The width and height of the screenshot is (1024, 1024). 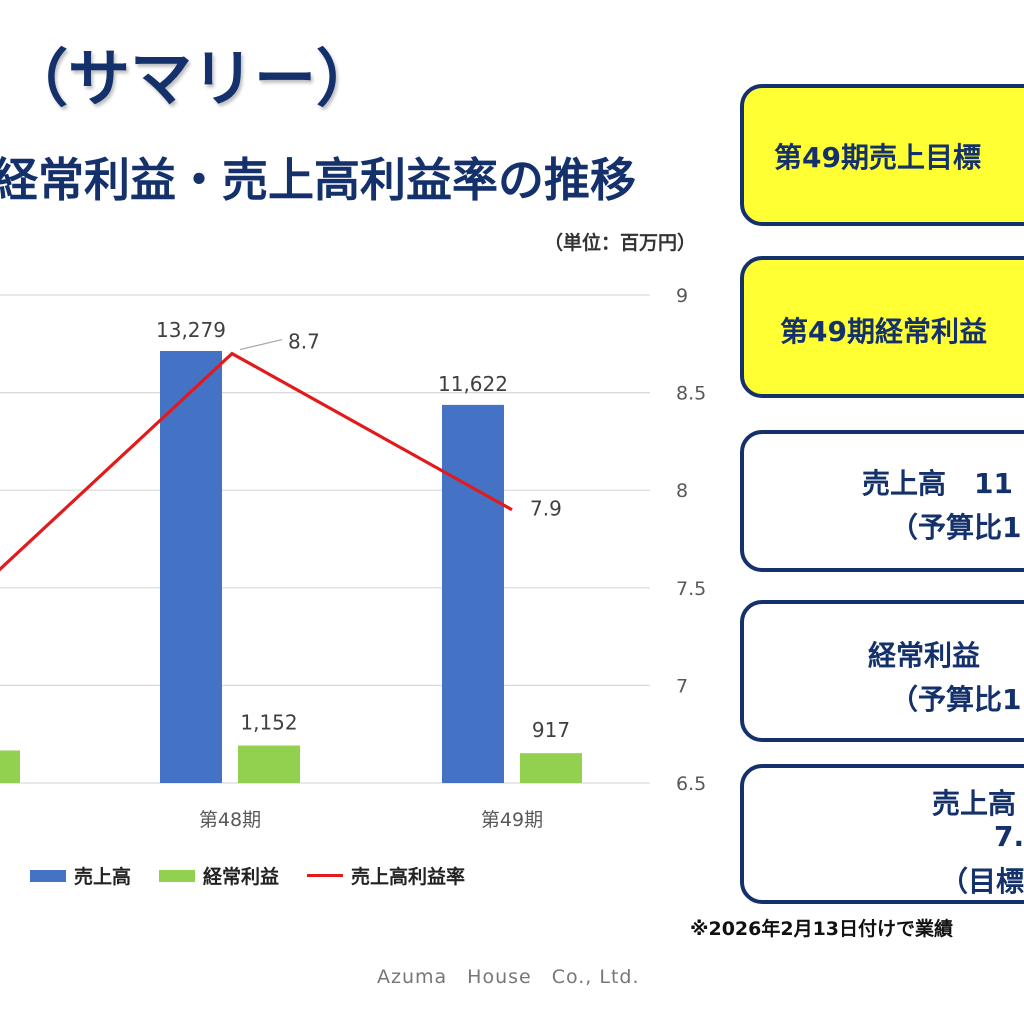 I want to click on card-profit-target-text: 第49期経常利益, so click(x=883, y=331).